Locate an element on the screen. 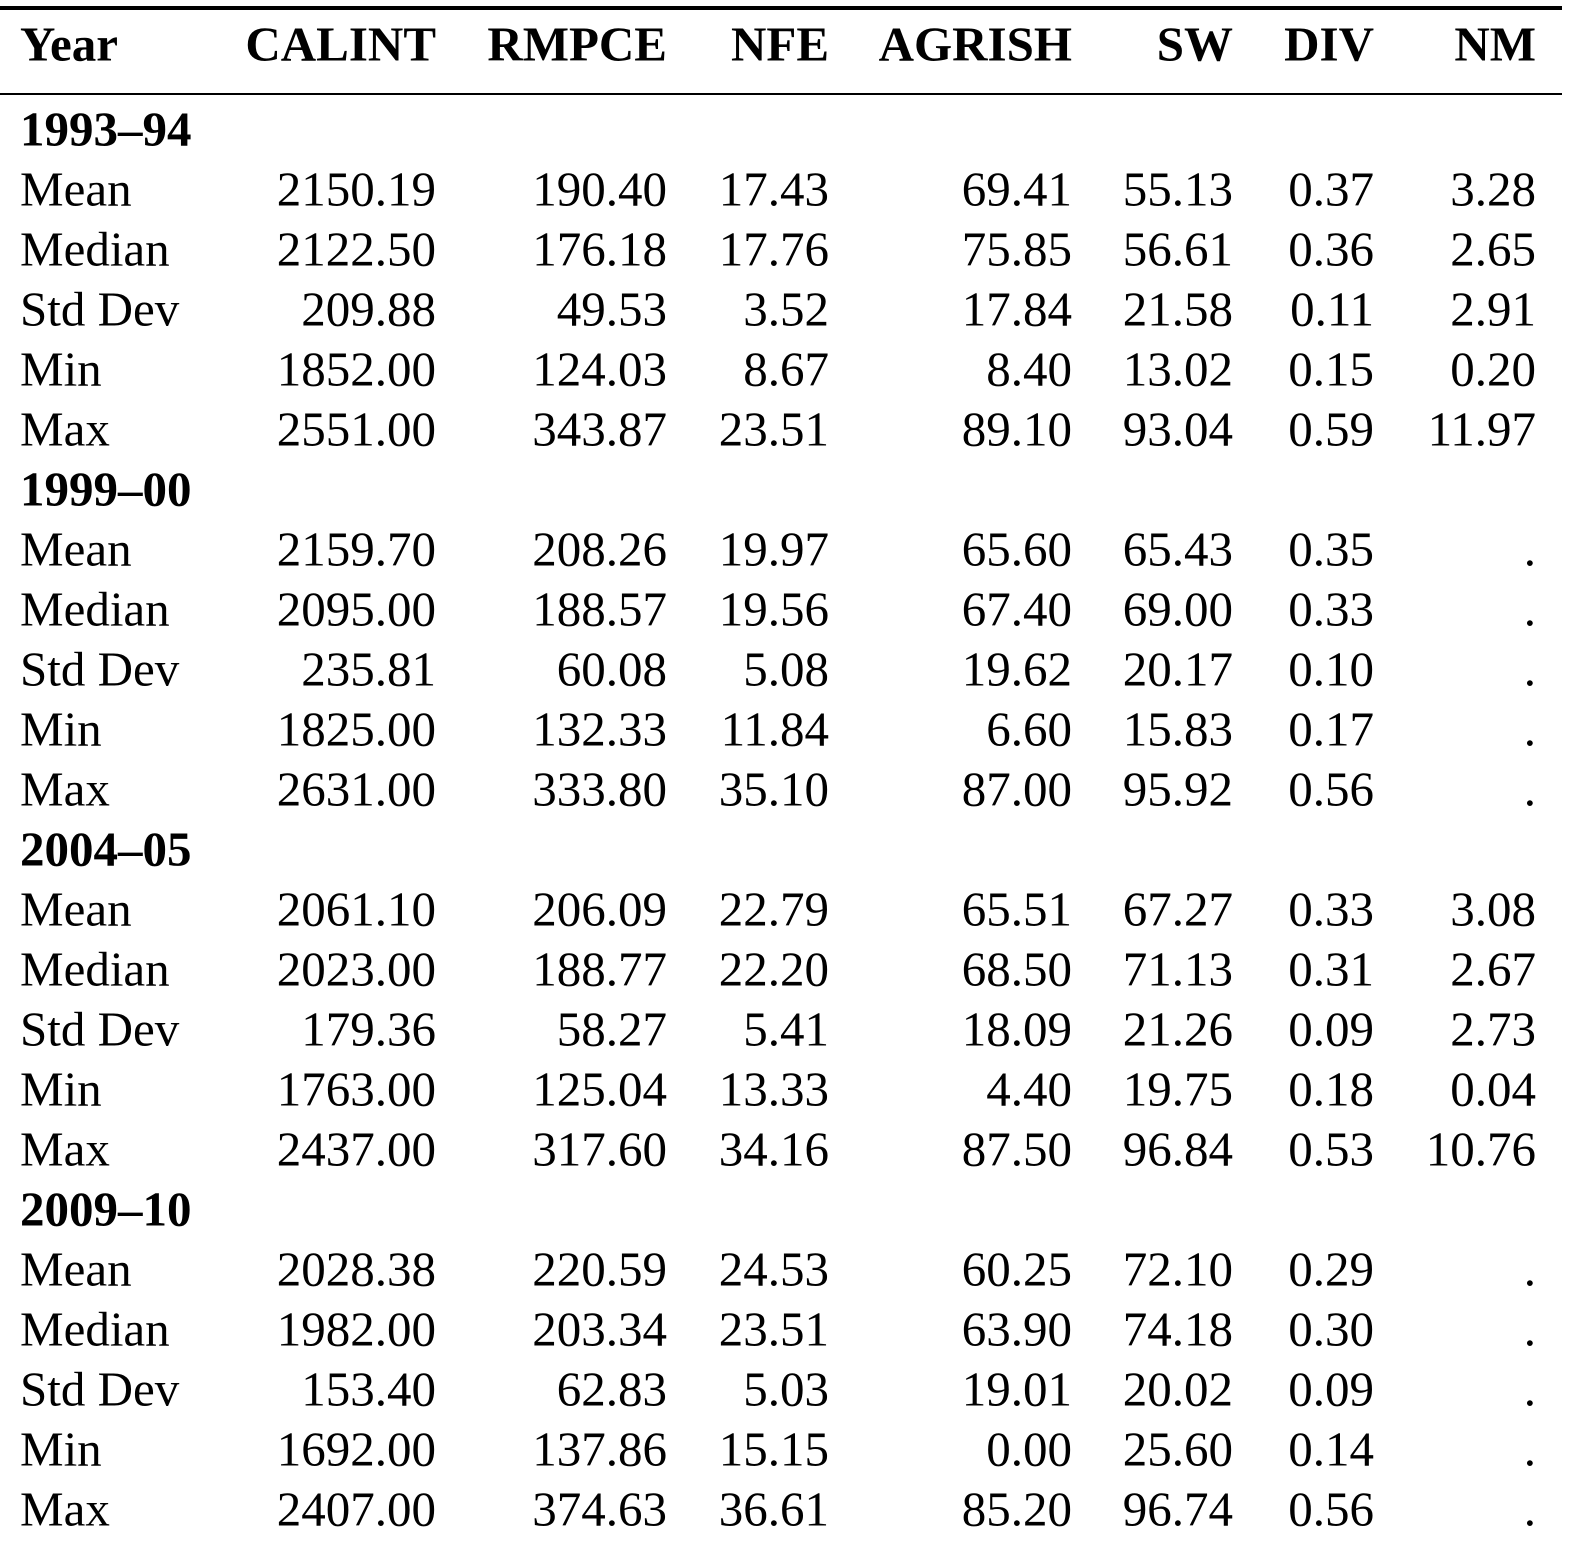 Image resolution: width=1571 pixels, height=1549 pixels. cell: 18.09 is located at coordinates (1017, 1028).